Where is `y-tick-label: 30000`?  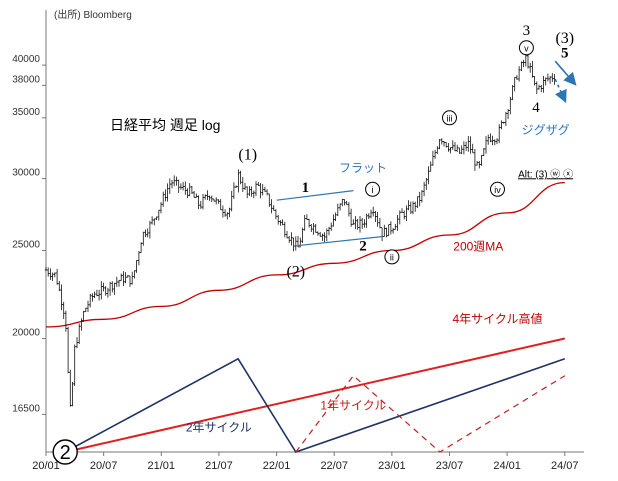
y-tick-label: 30000 is located at coordinates (26, 173).